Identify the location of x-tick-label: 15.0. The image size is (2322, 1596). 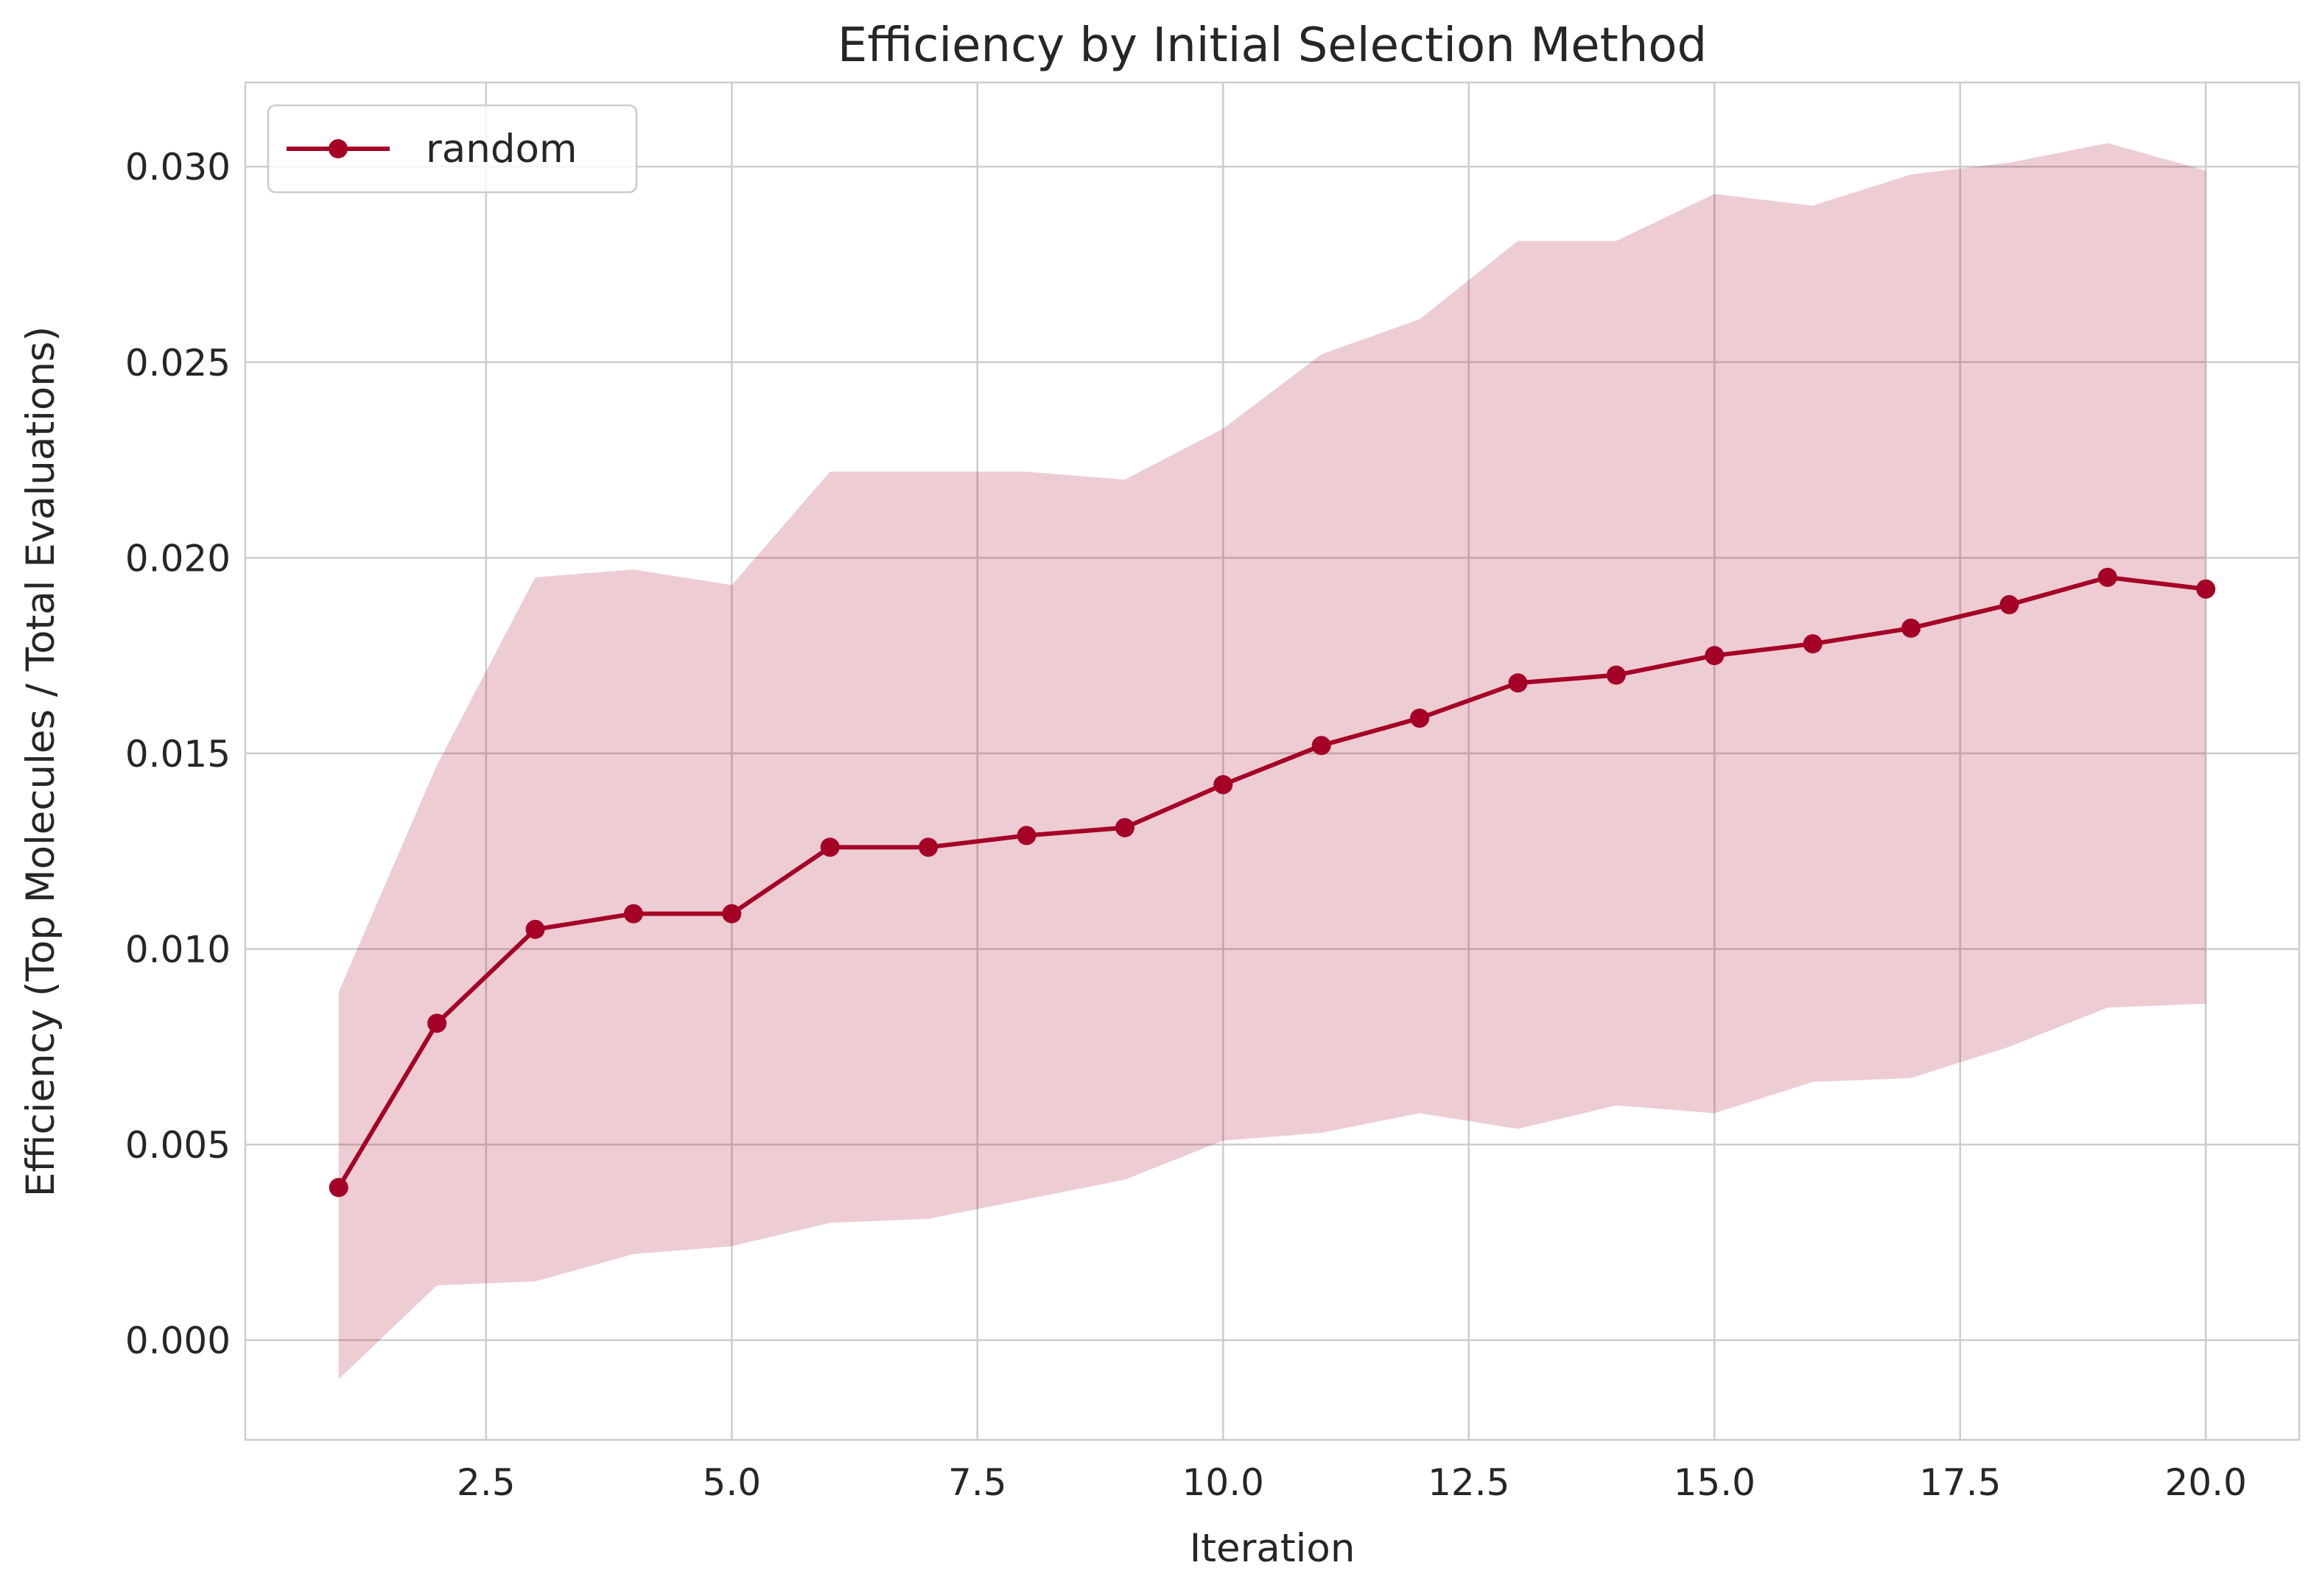
(1714, 1482).